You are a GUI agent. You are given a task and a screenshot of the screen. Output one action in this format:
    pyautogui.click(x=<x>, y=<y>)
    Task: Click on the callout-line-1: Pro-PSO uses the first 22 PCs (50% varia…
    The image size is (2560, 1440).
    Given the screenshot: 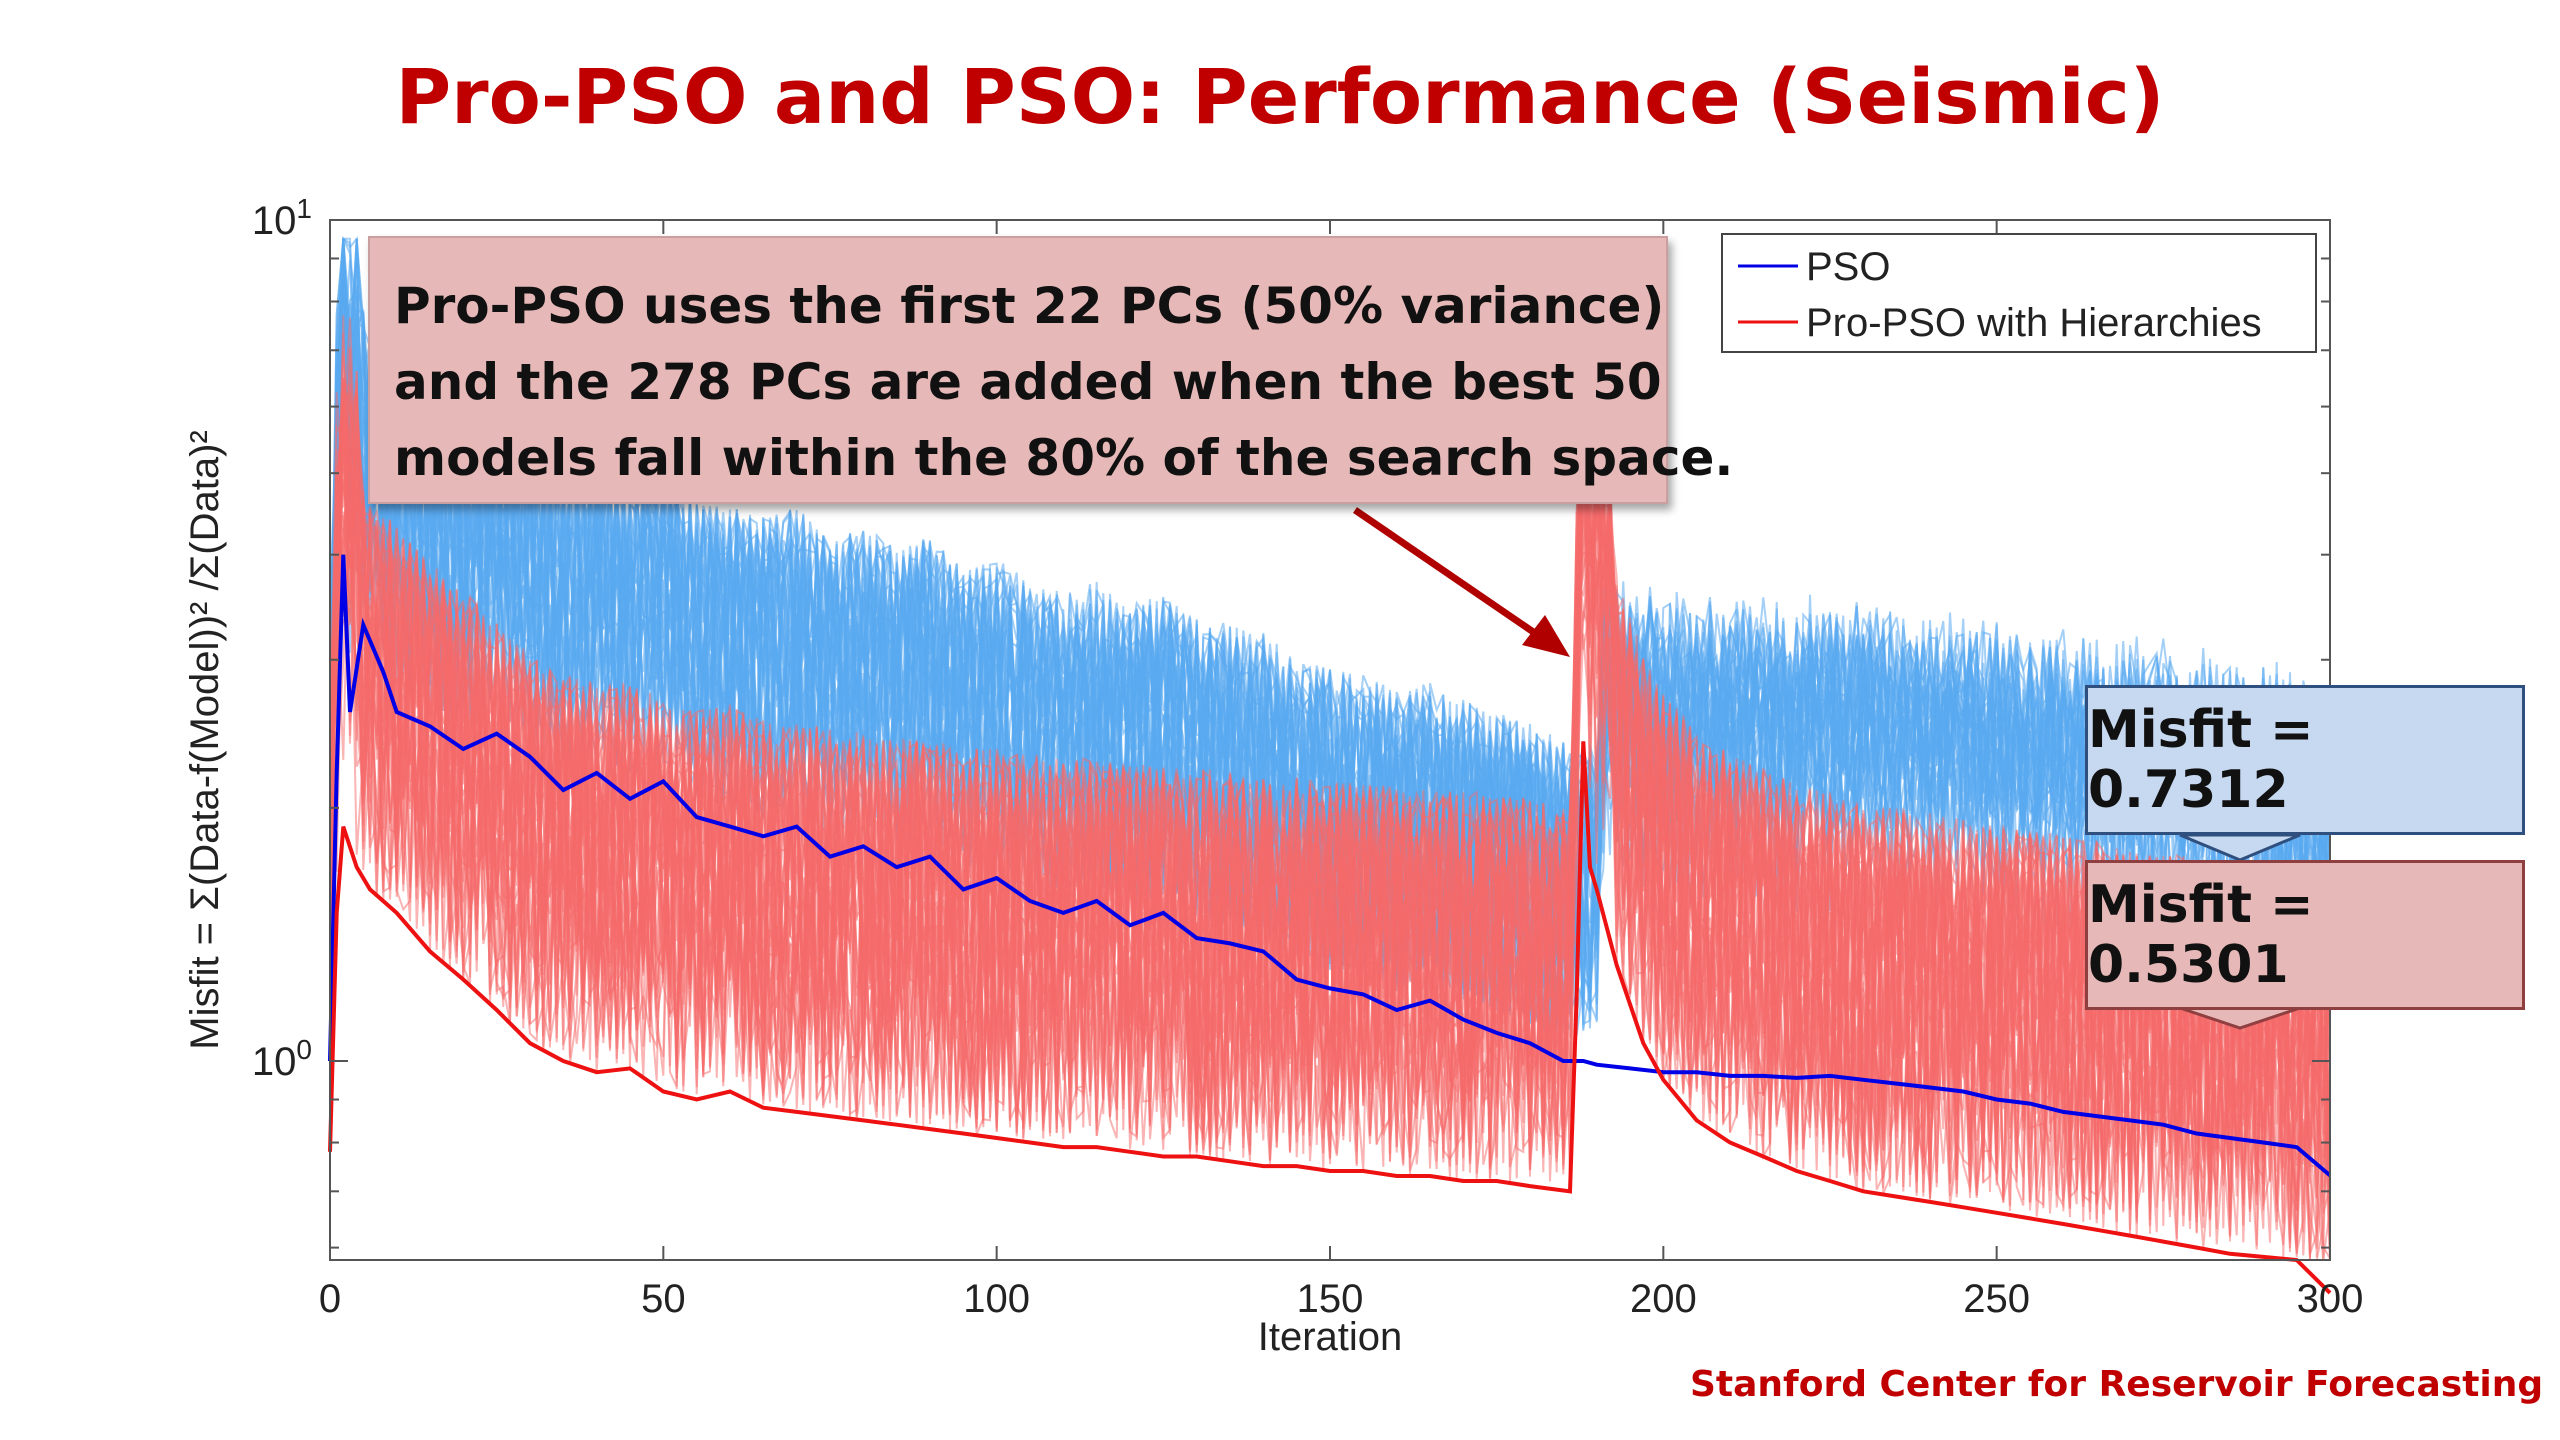 What is the action you would take?
    pyautogui.click(x=1029, y=306)
    